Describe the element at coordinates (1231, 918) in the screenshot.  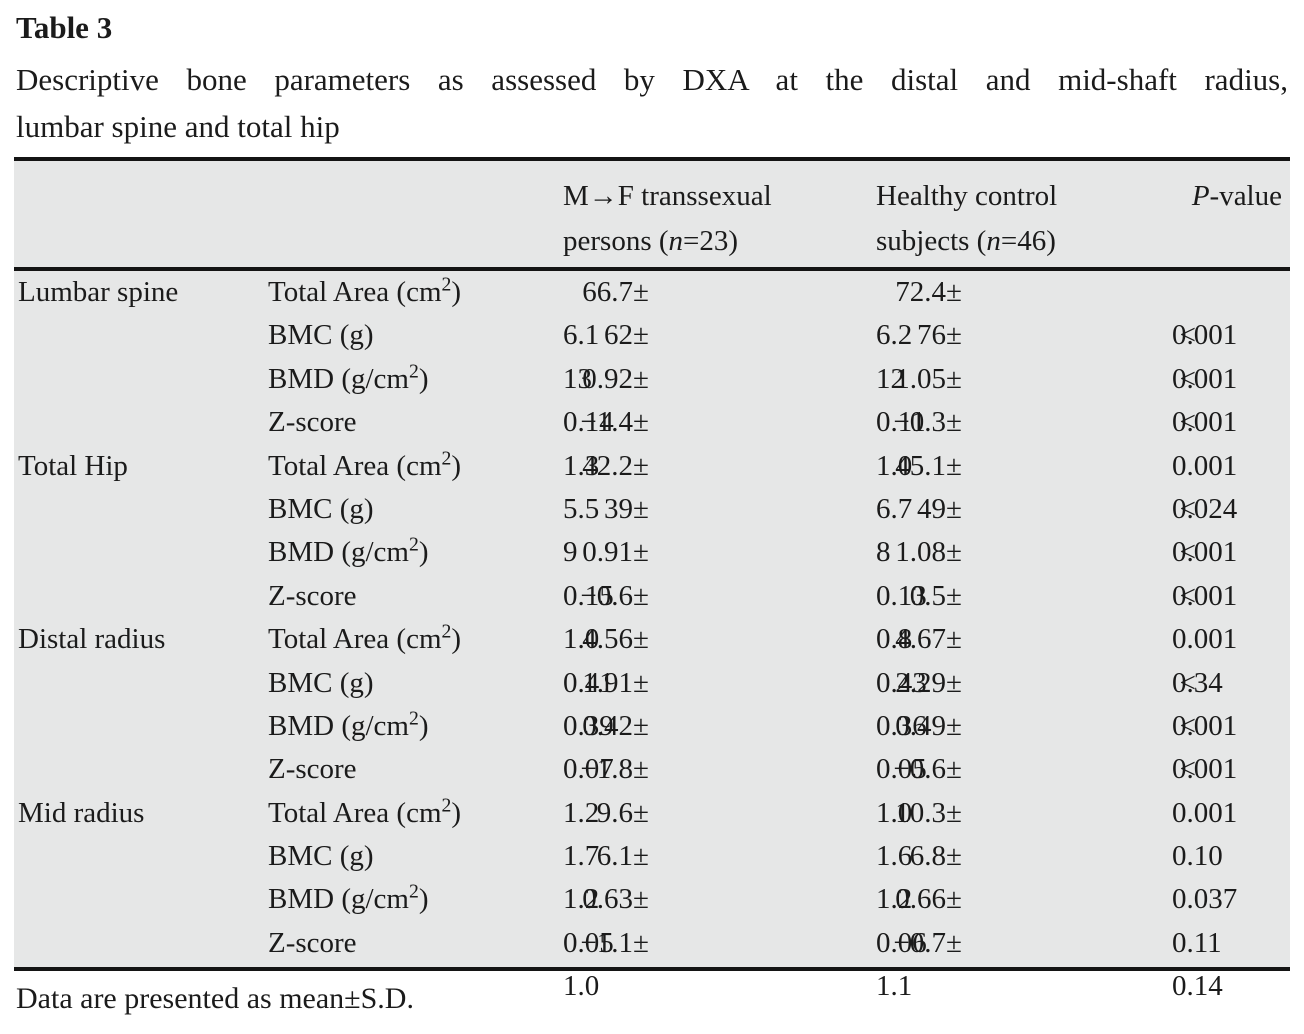
I see `value-p: 0.11` at that location.